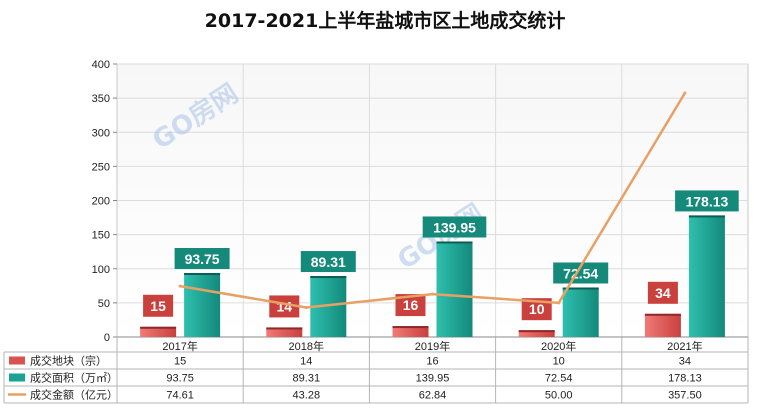  I want to click on legend-key-plots, so click(17, 360).